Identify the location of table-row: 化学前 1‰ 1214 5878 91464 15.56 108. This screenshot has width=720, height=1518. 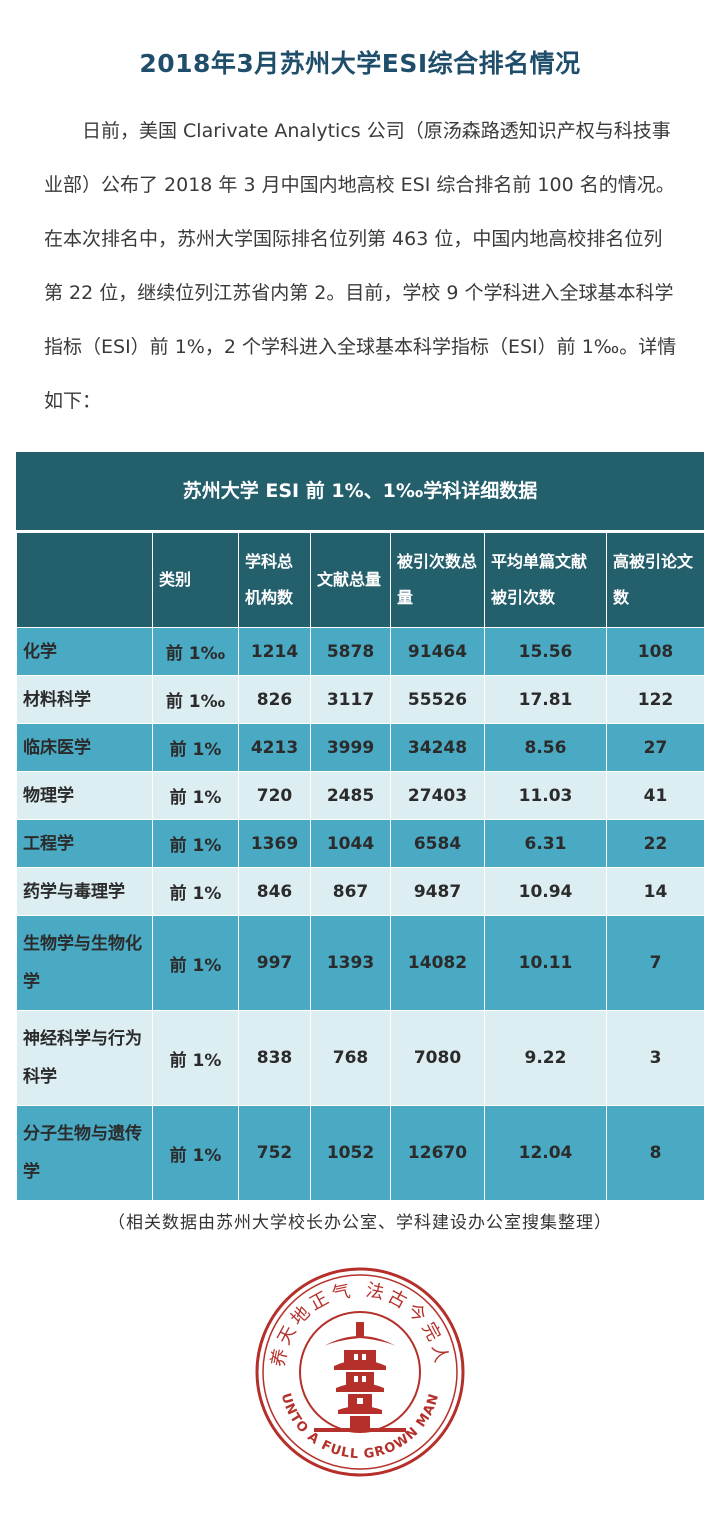
(360, 651).